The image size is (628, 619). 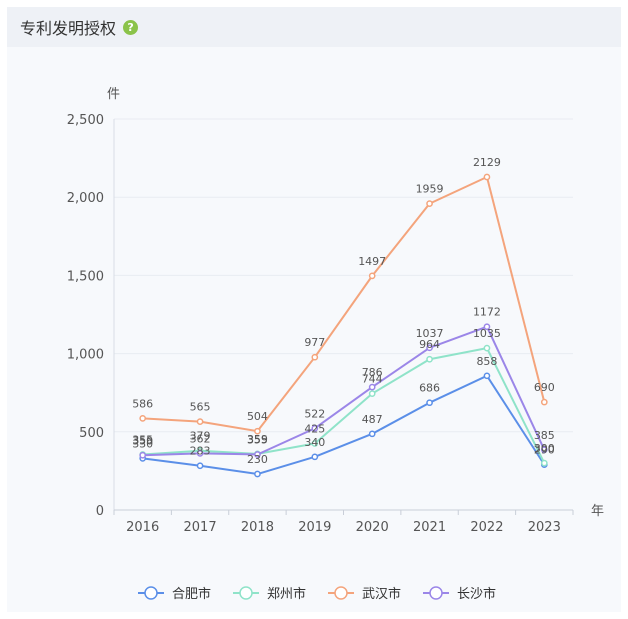 I want to click on legend-label: 合肥市, so click(x=191, y=594).